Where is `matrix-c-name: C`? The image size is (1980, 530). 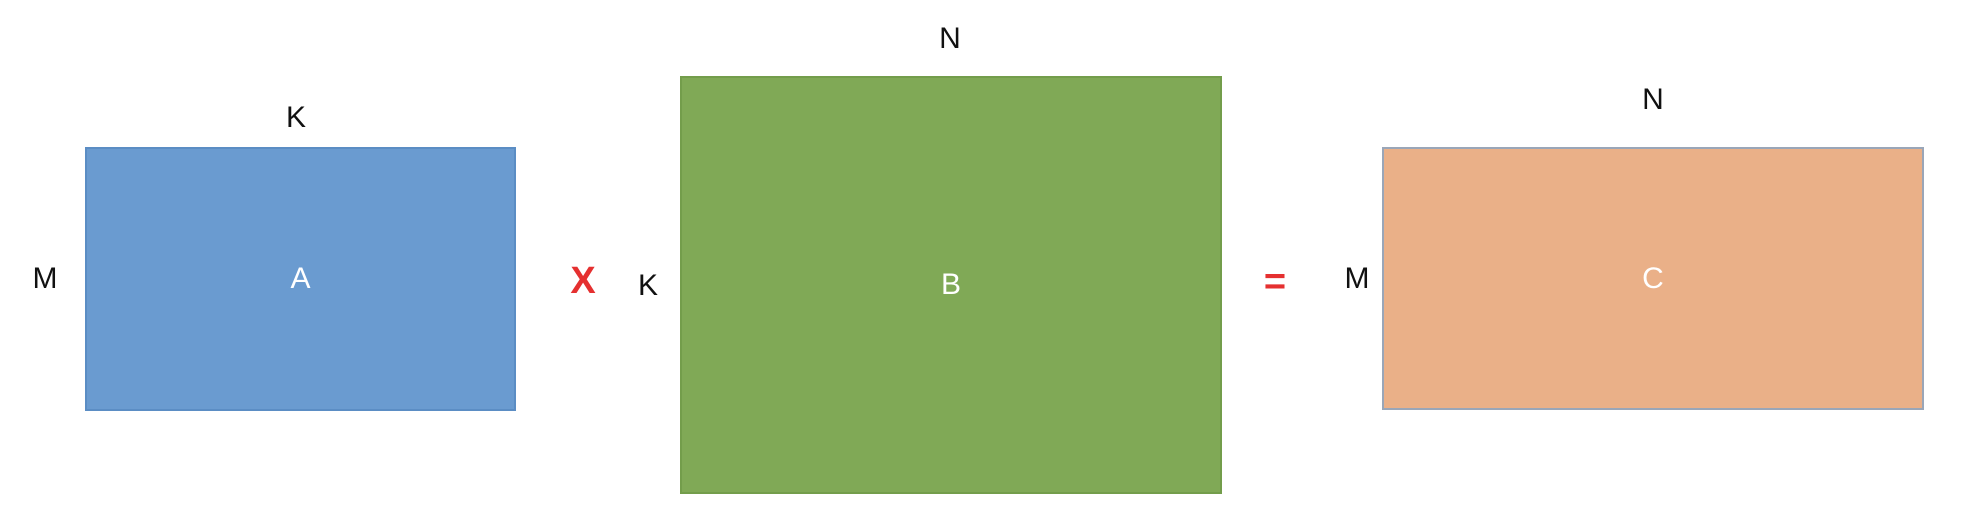
matrix-c-name: C is located at coordinates (1653, 278).